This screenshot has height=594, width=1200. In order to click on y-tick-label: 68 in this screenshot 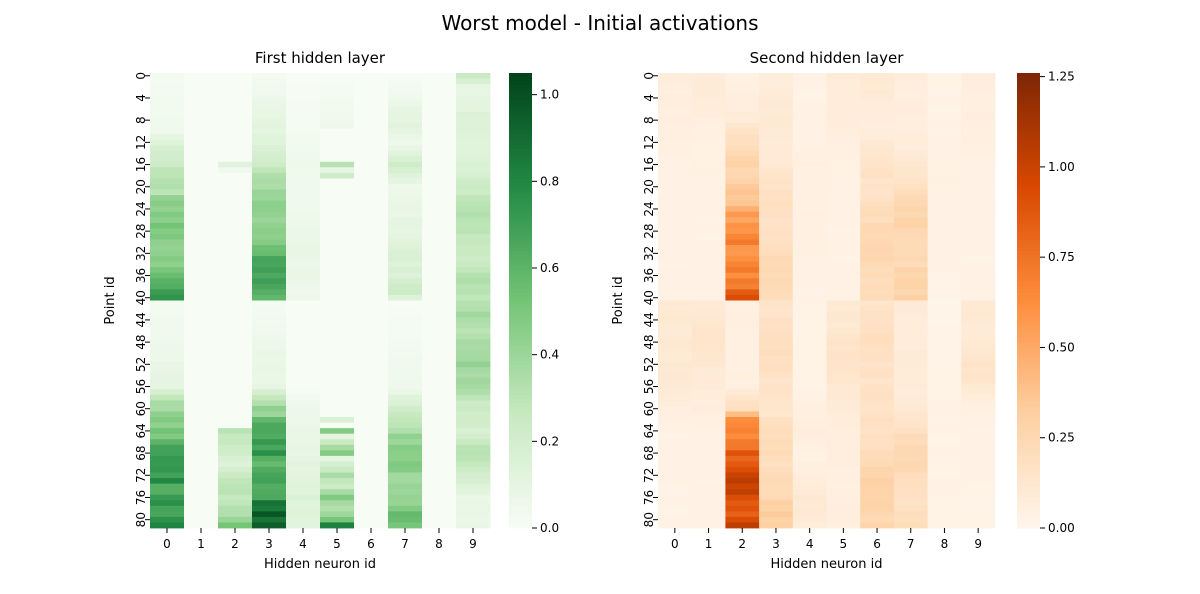, I will do `click(649, 452)`.